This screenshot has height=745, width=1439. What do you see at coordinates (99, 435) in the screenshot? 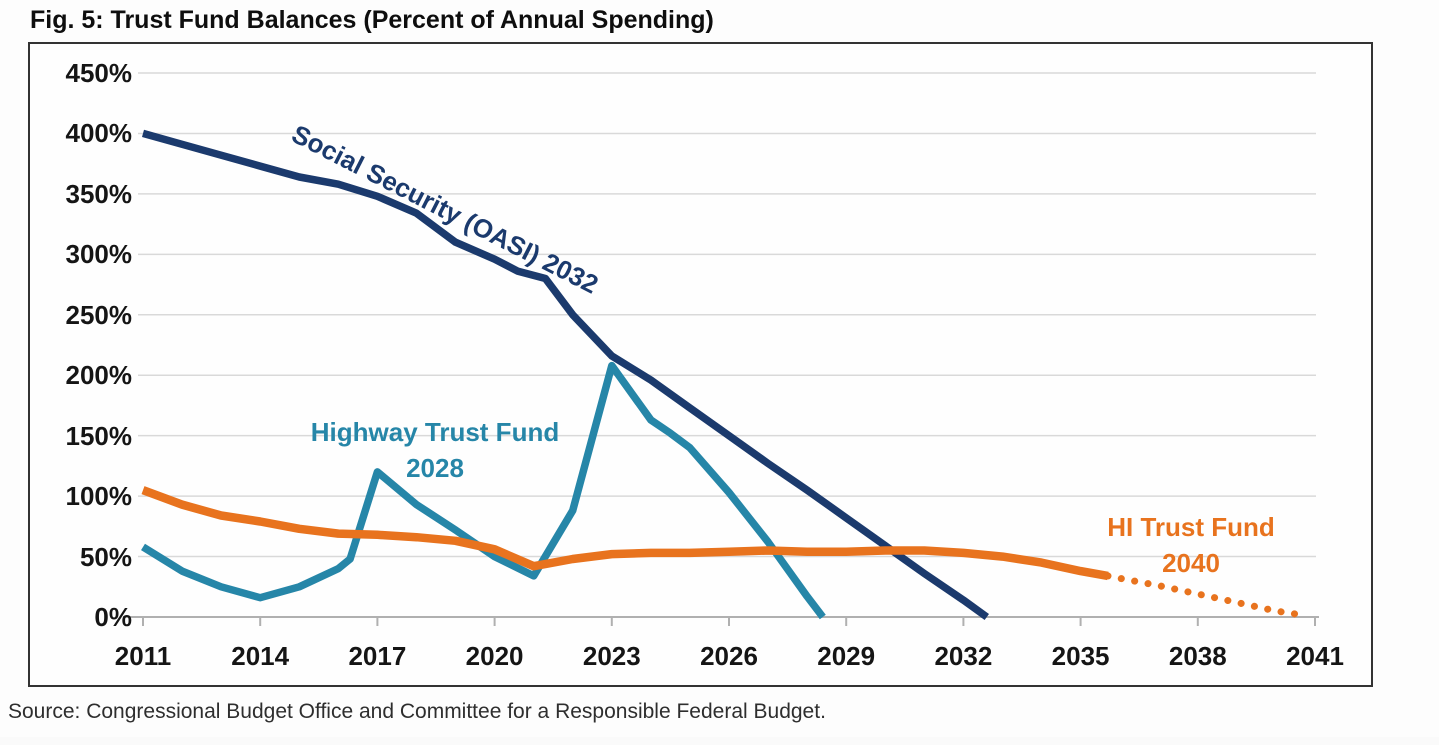
I see `y-tick-label-150: 150%` at bounding box center [99, 435].